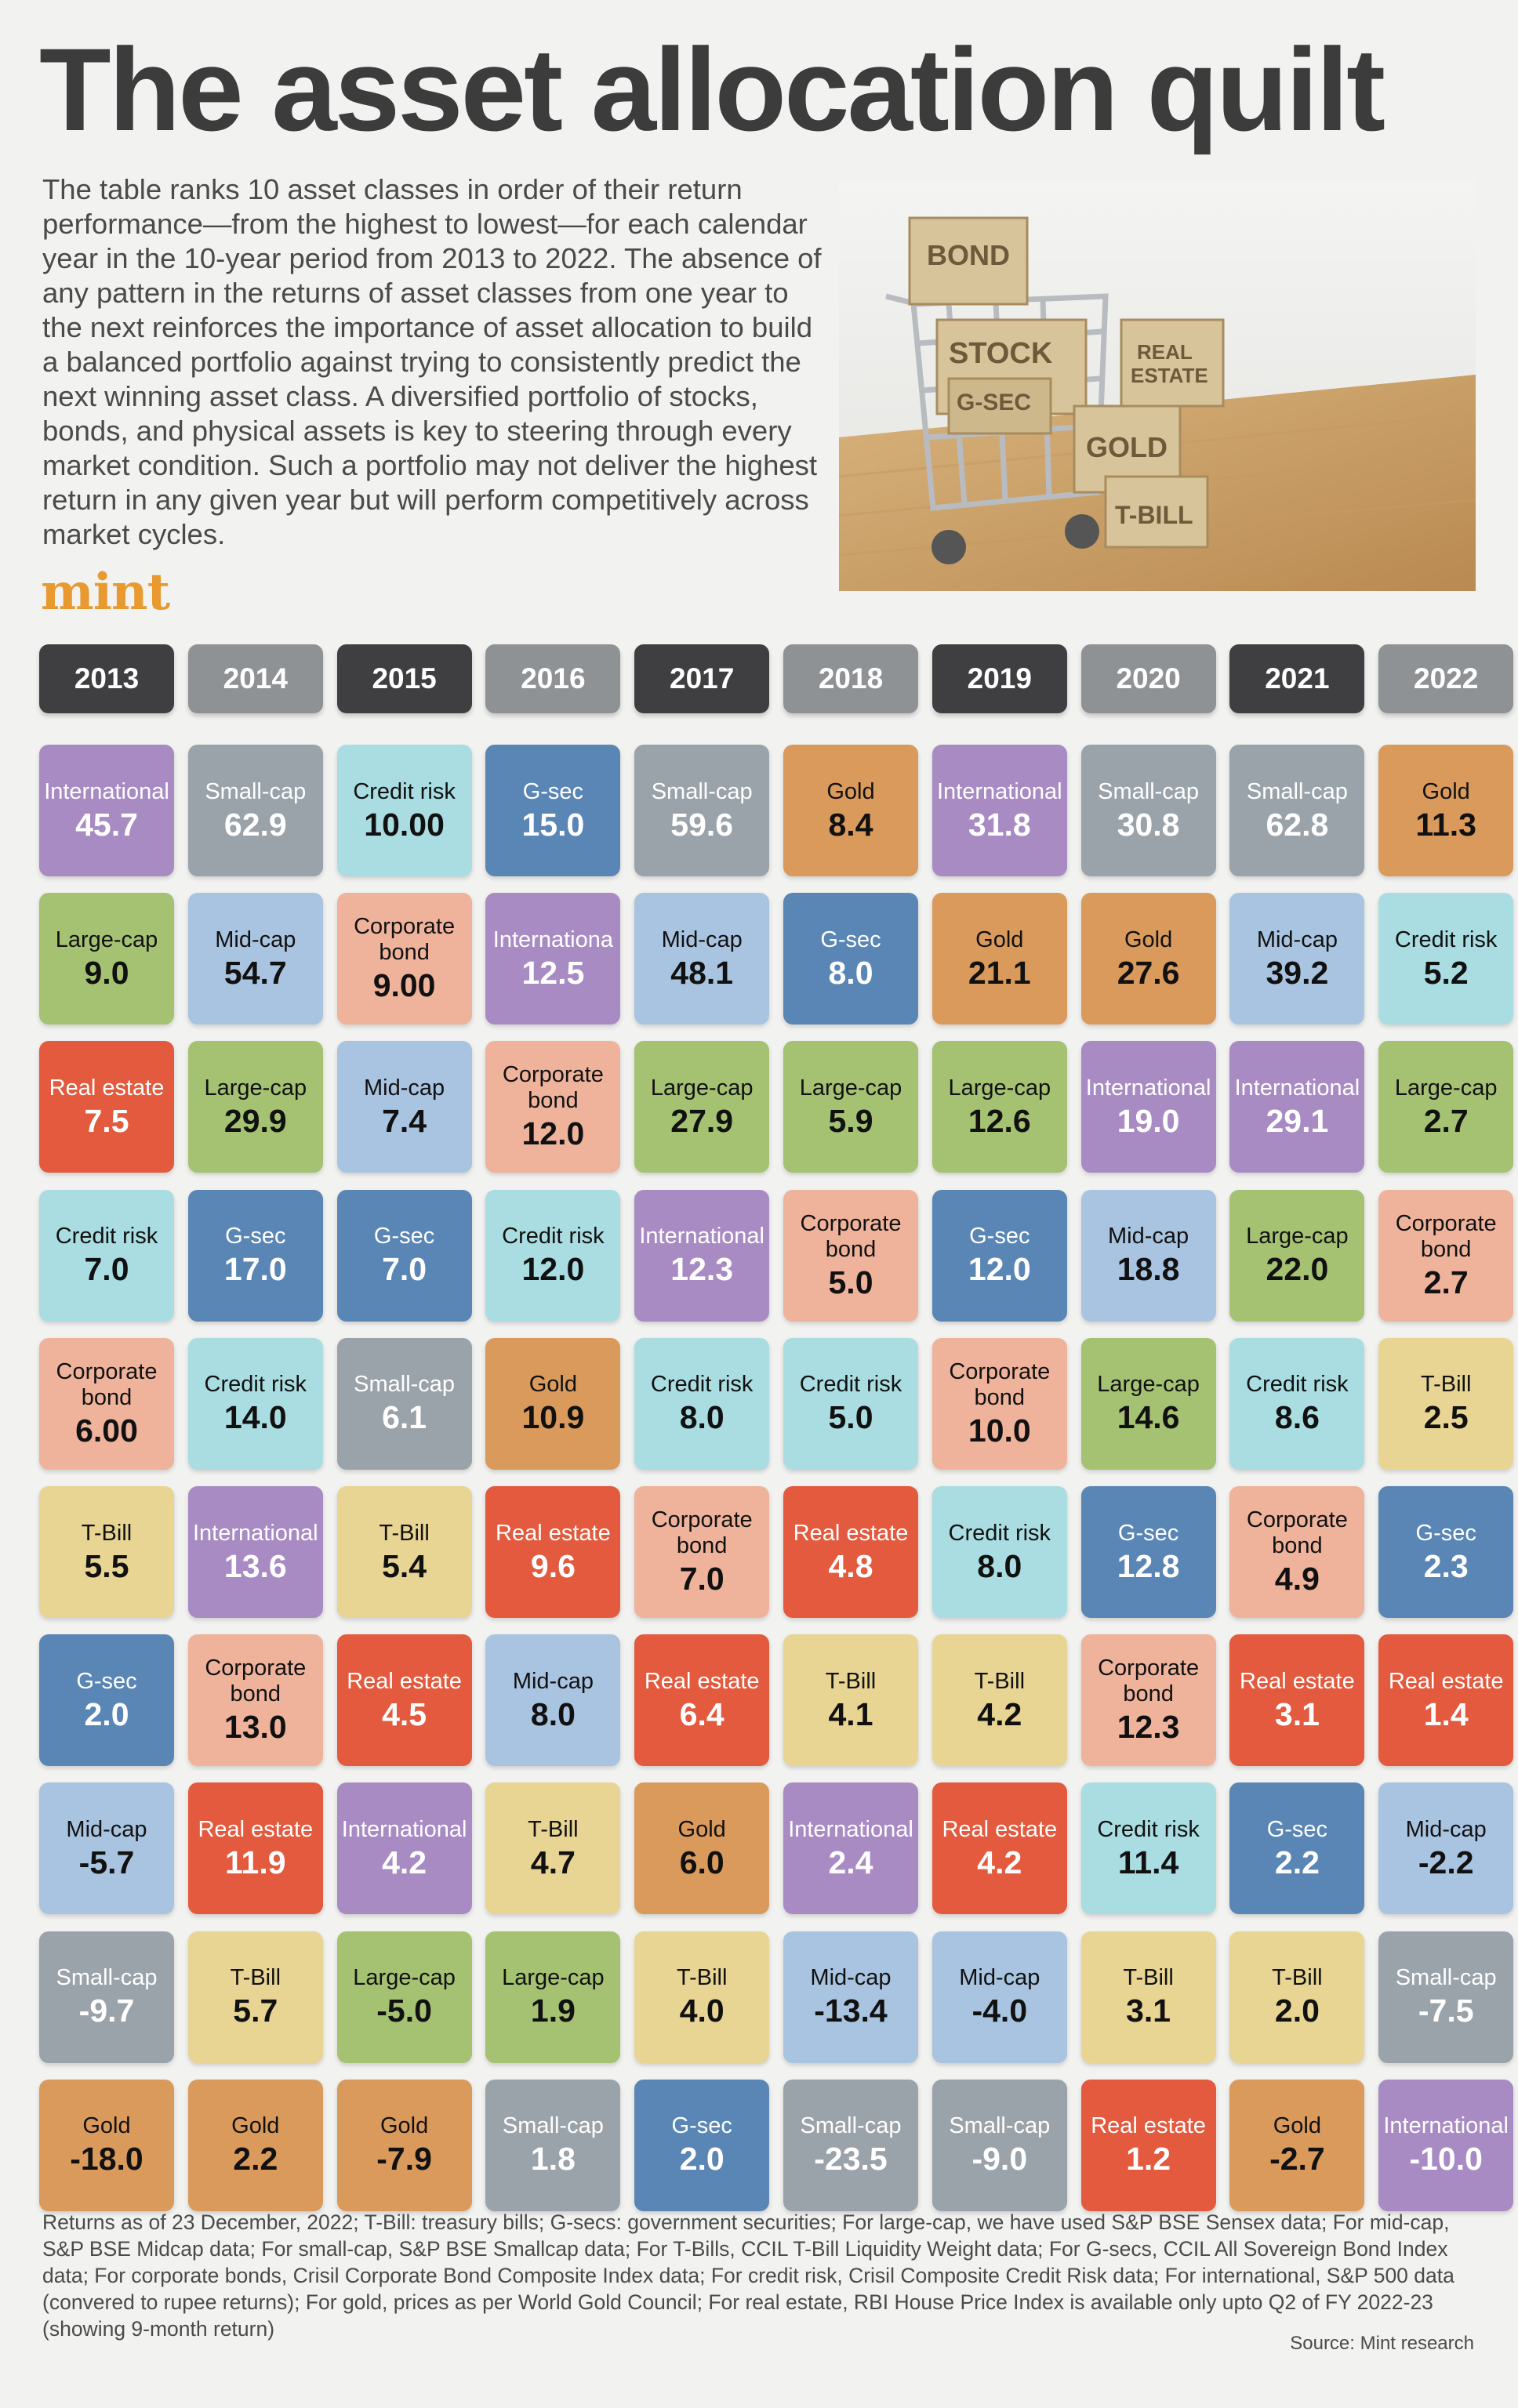  What do you see at coordinates (106, 824) in the screenshot?
I see `return-value: 45.7` at bounding box center [106, 824].